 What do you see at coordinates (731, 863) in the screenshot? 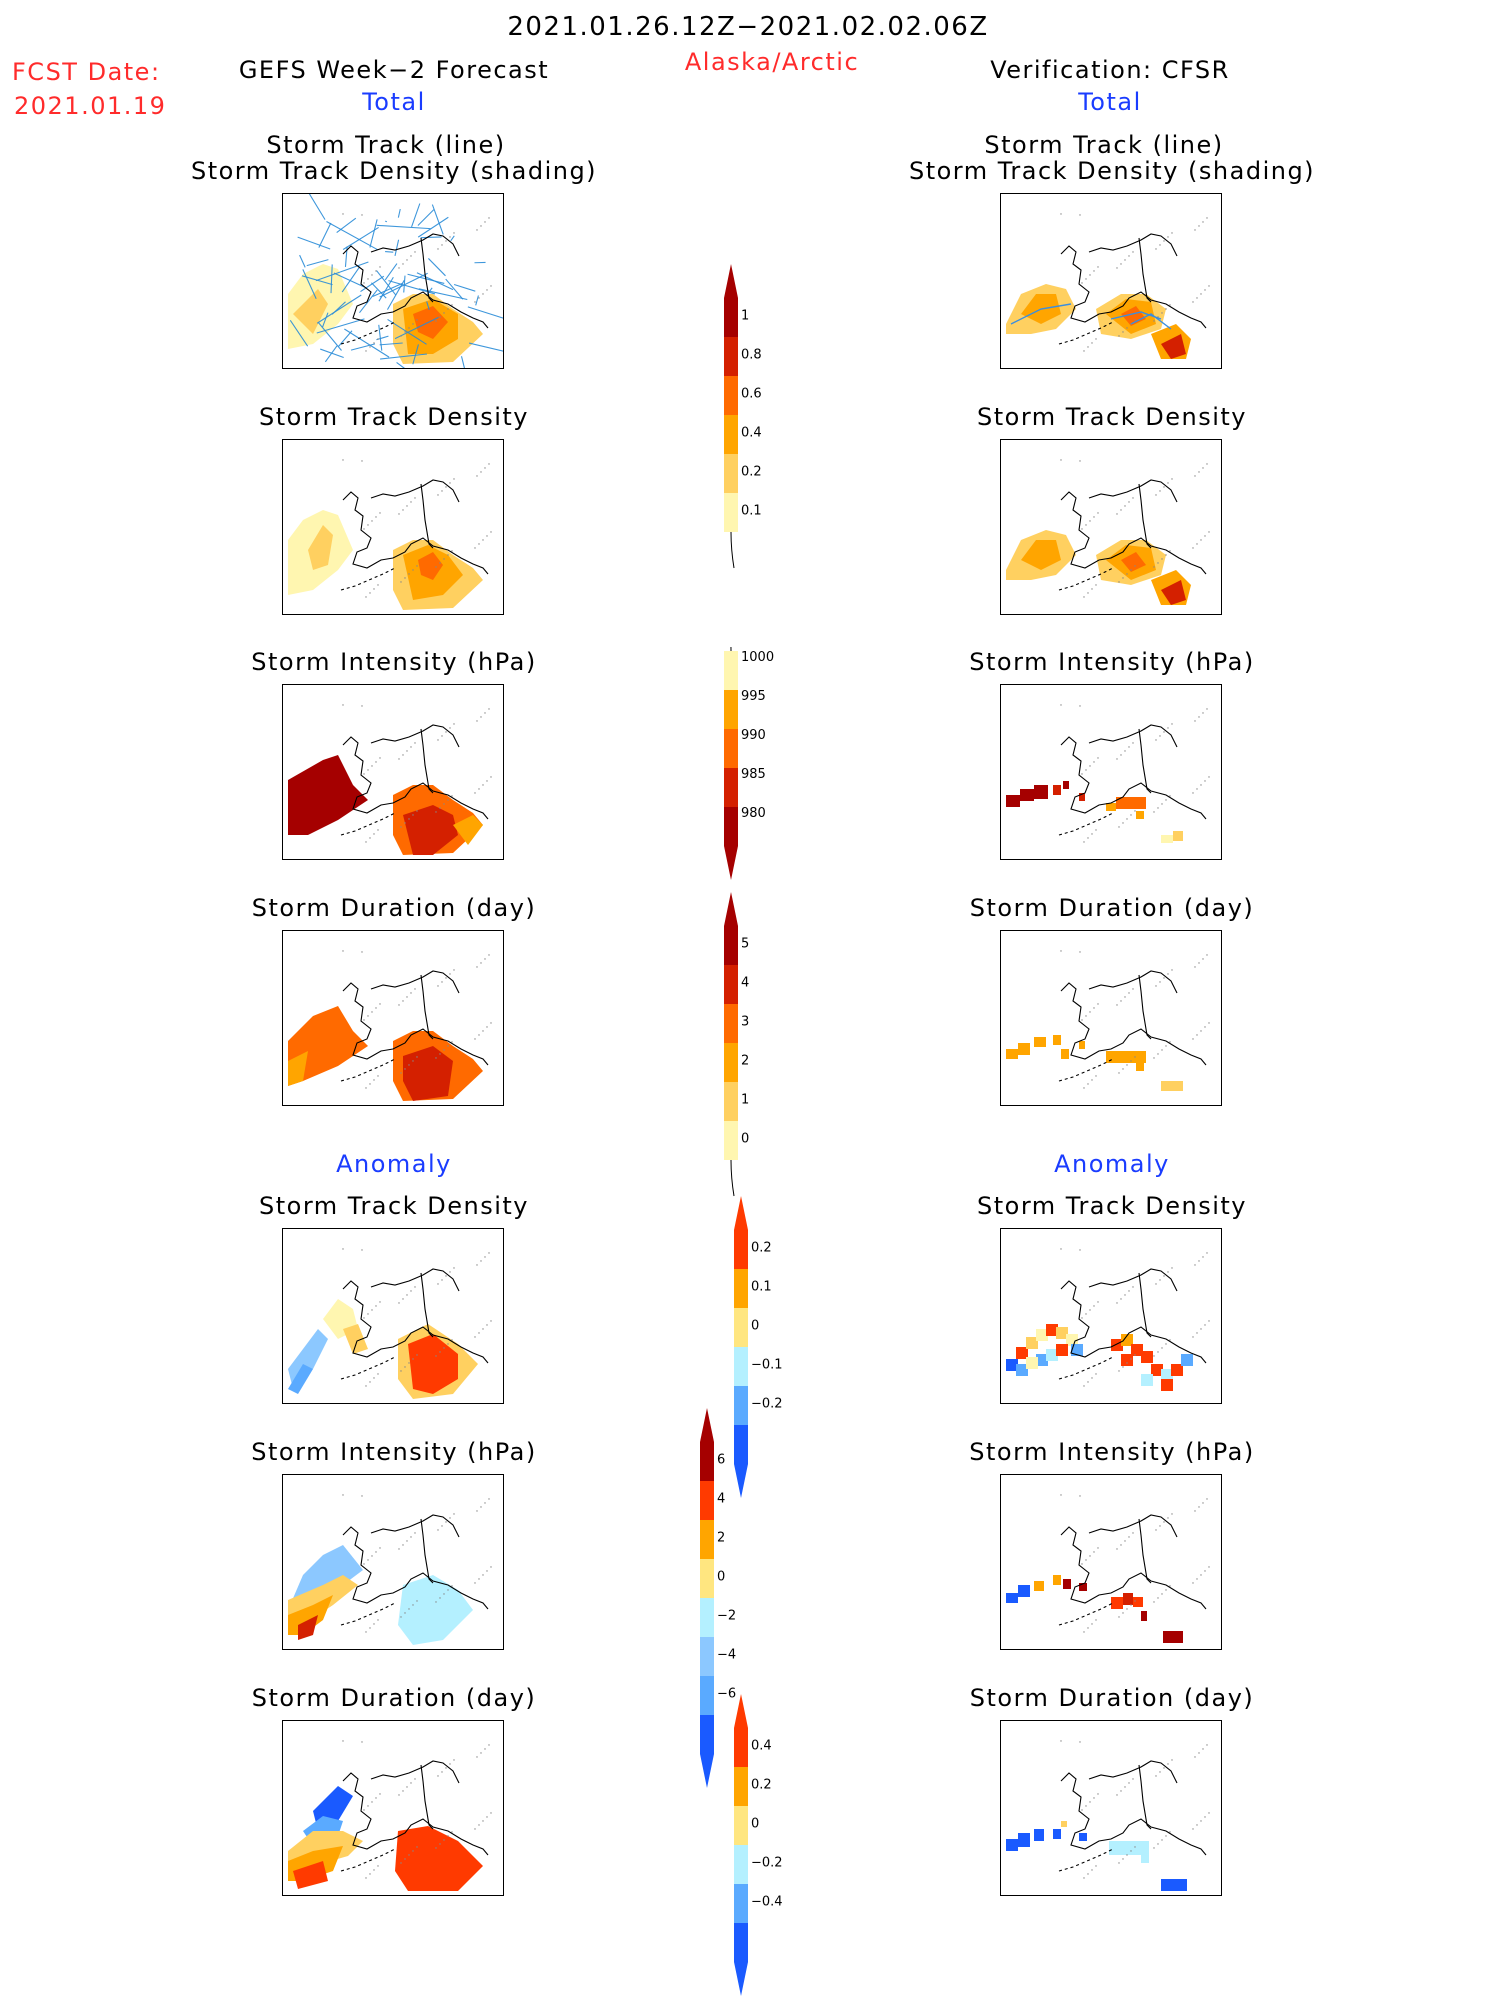
I see `colorbar-arrow-bottom` at bounding box center [731, 863].